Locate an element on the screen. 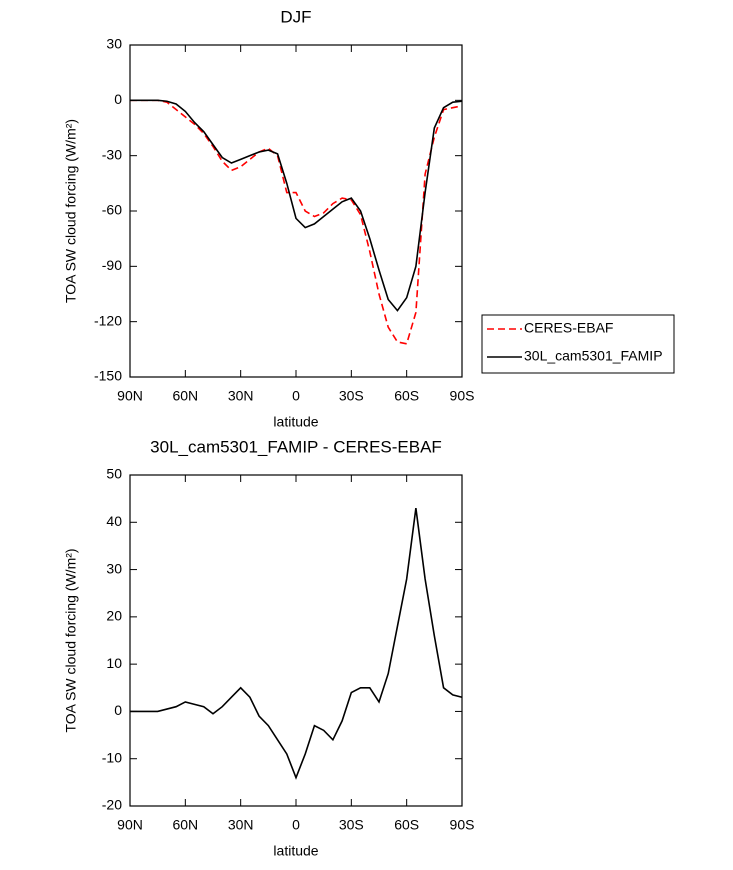 This screenshot has width=733, height=870. y-tick-label: -150 is located at coordinates (108, 376).